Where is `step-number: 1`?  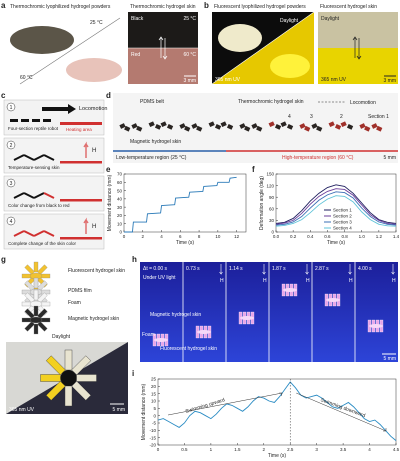
step-number: 1 is located at coordinates (11, 108).